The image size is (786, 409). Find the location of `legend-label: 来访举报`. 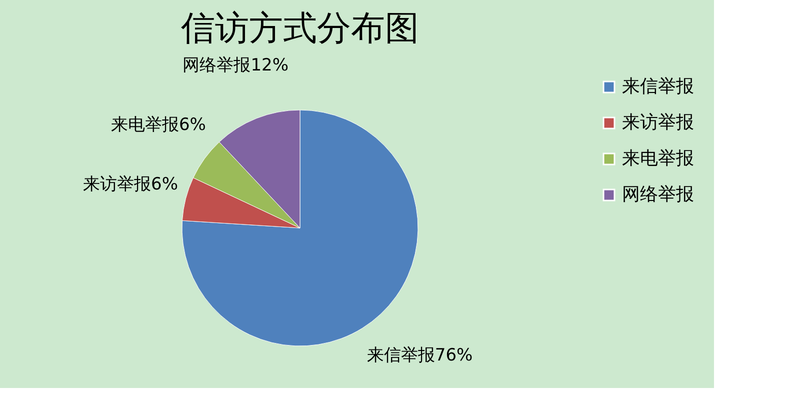

legend-label: 来访举报 is located at coordinates (658, 122).